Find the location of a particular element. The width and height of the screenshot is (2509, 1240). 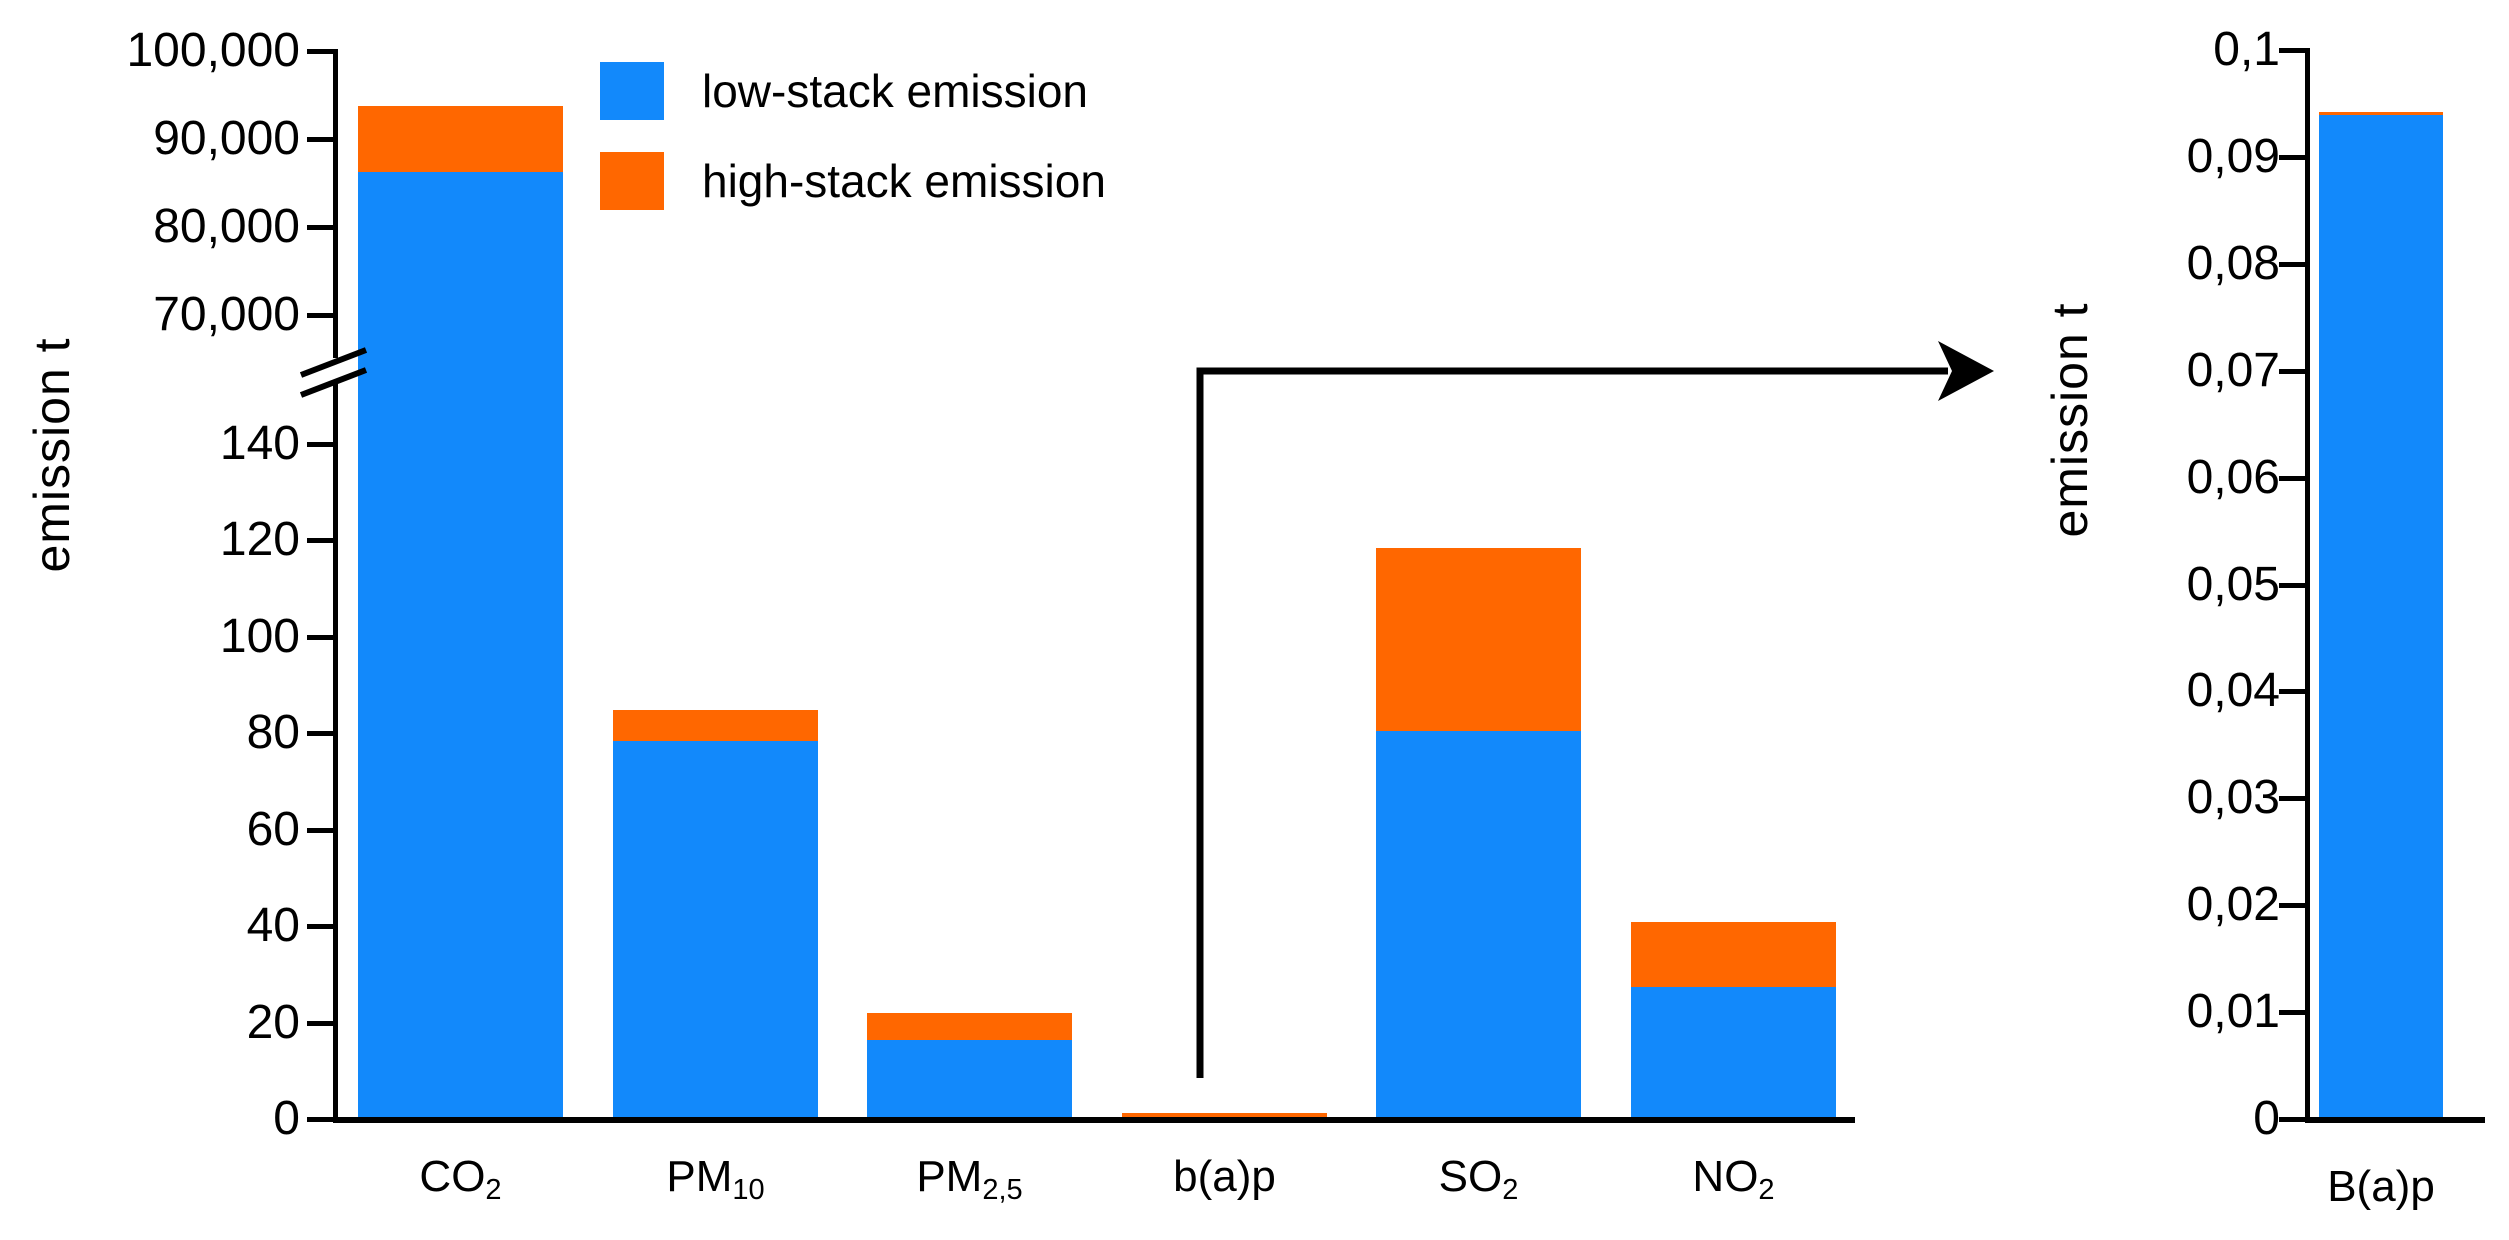

x-axis-category-label: B(a)p is located at coordinates (2381, 1187).